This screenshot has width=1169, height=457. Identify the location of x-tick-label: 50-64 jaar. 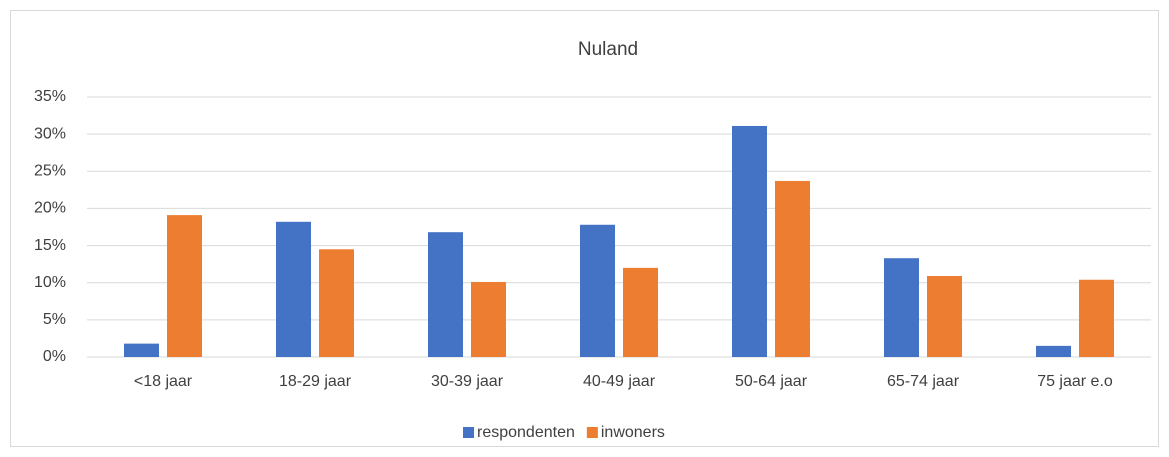
(771, 381).